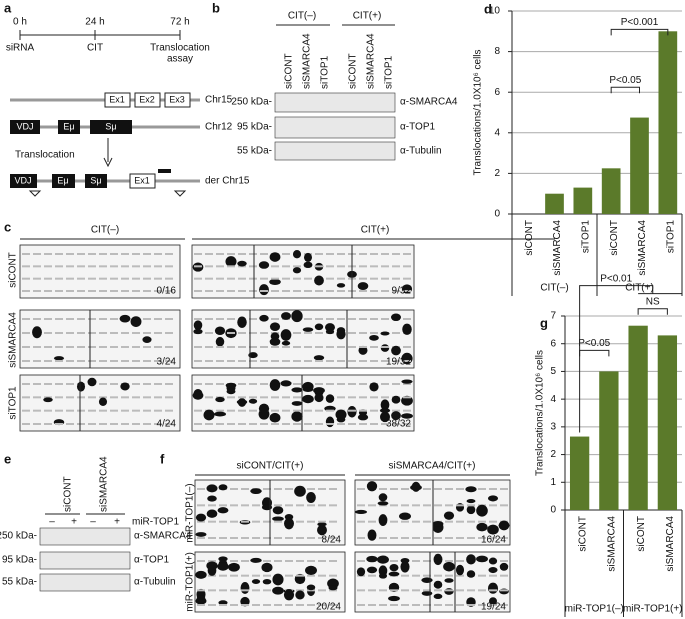  I want to click on count: 38/32, so click(398, 424).